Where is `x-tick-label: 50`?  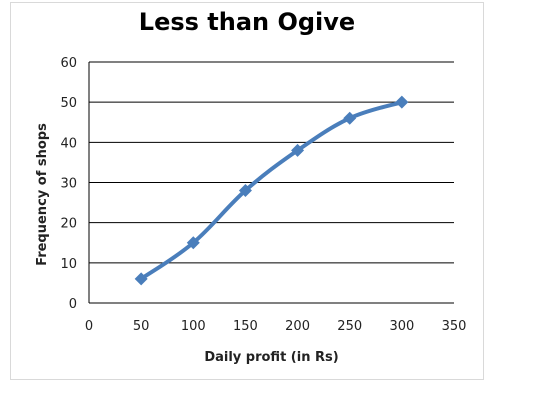 x-tick-label: 50 is located at coordinates (141, 326).